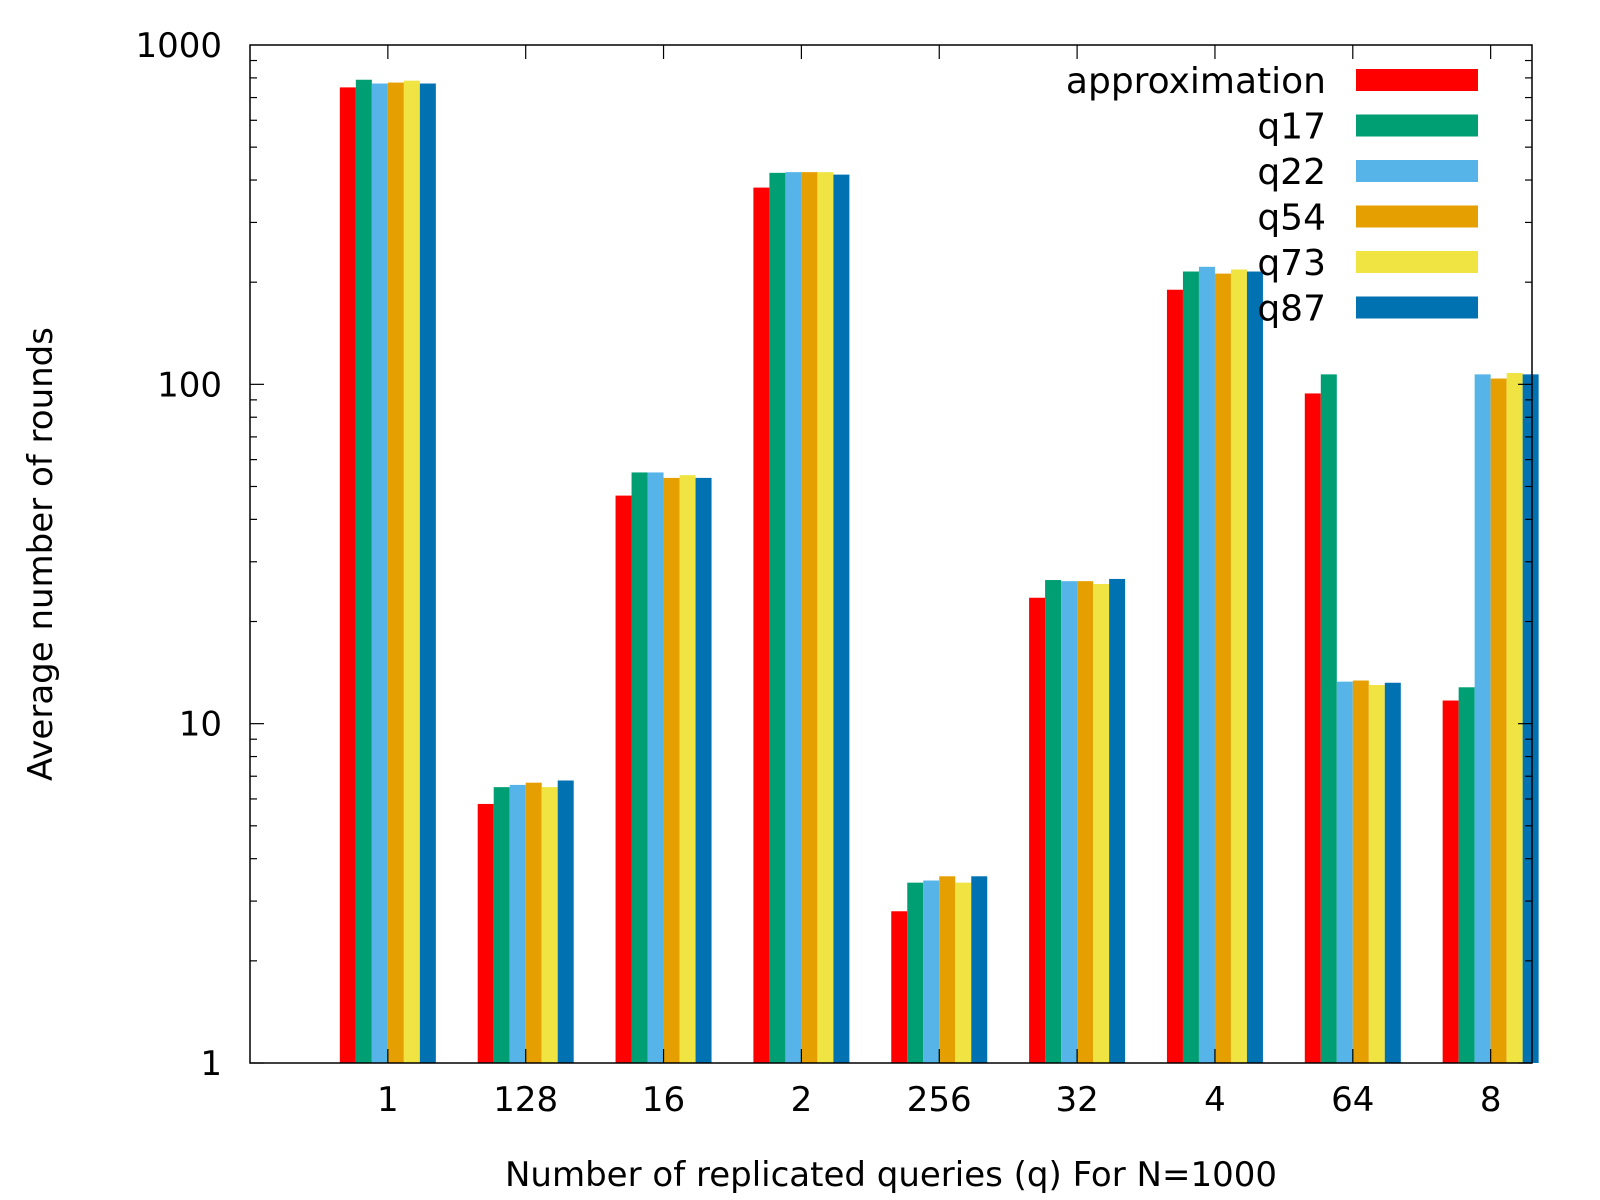 The image size is (1600, 1200). What do you see at coordinates (663, 1100) in the screenshot?
I see `x-tick-label: 16` at bounding box center [663, 1100].